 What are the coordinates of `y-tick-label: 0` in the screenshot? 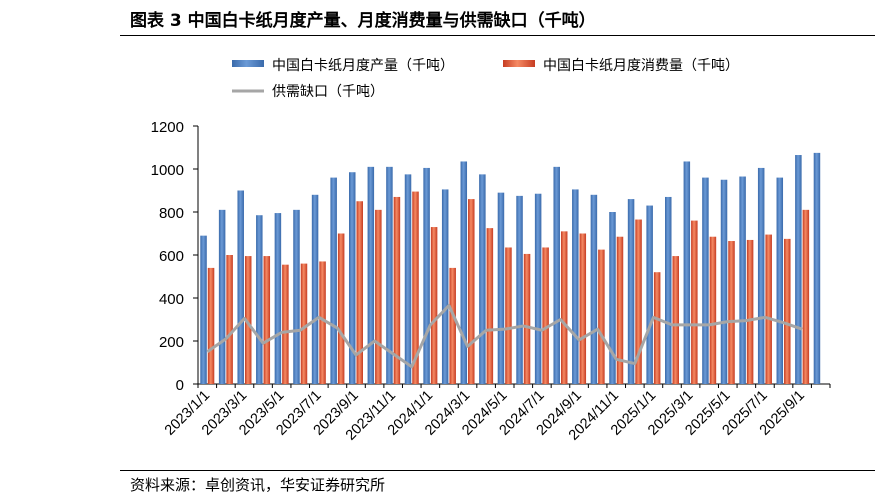 It's located at (180, 385).